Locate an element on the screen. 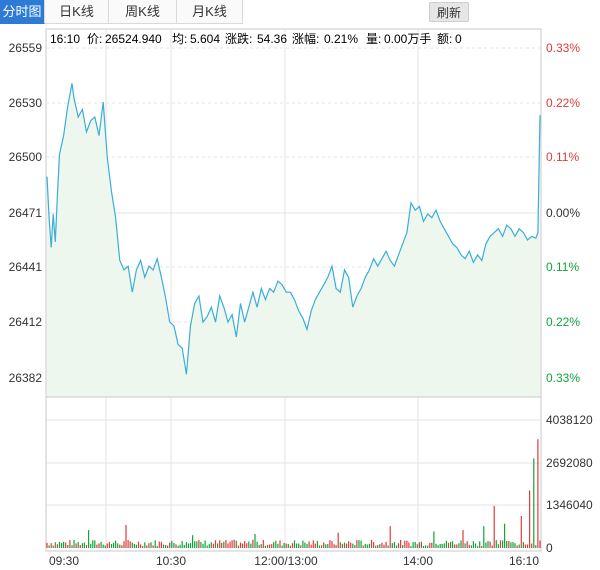  tab-daily-k: 日K线 is located at coordinates (77, 12).